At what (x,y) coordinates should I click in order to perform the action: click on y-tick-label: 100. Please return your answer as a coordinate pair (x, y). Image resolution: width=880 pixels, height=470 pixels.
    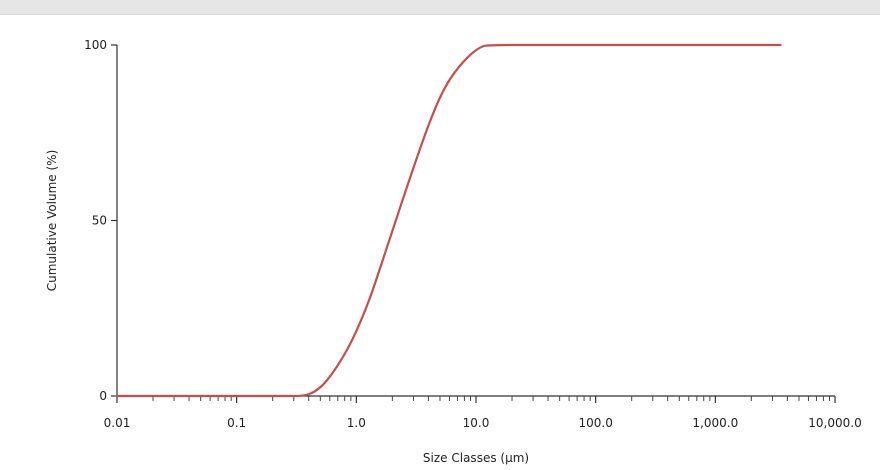
    Looking at the image, I should click on (95, 45).